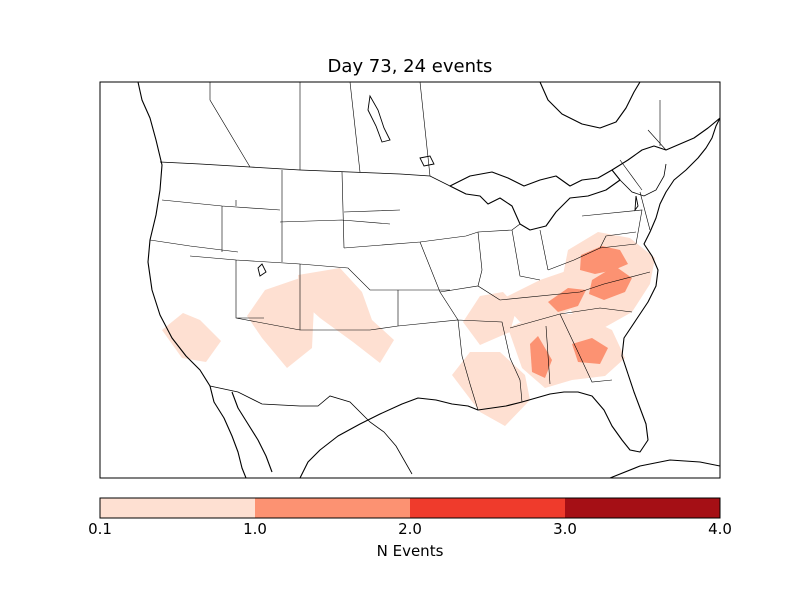 The image size is (800, 600). What do you see at coordinates (720, 529) in the screenshot?
I see `colorbar-tick-4: 4.0` at bounding box center [720, 529].